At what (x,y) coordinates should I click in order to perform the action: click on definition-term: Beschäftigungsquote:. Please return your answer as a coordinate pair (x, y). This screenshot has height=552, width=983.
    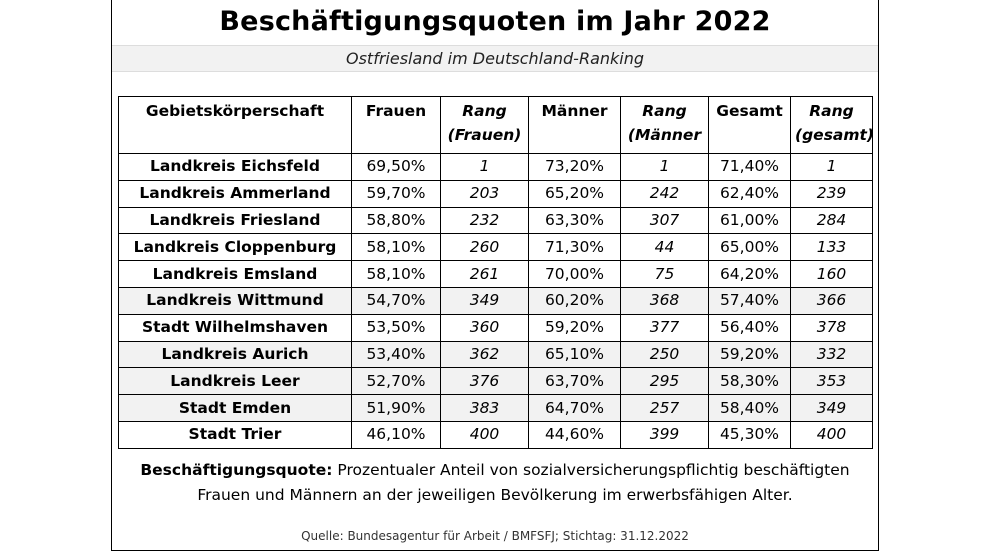
    Looking at the image, I should click on (236, 470).